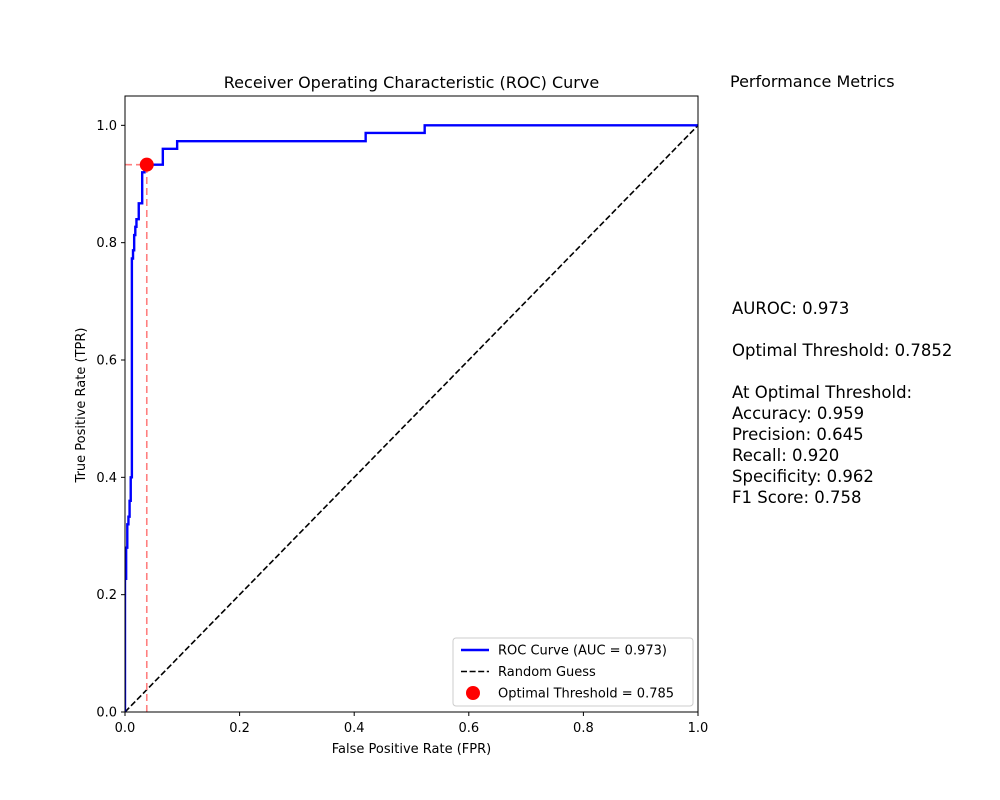 The width and height of the screenshot is (1000, 800). Describe the element at coordinates (698, 728) in the screenshot. I see `x-tick-label: 1.0` at that location.